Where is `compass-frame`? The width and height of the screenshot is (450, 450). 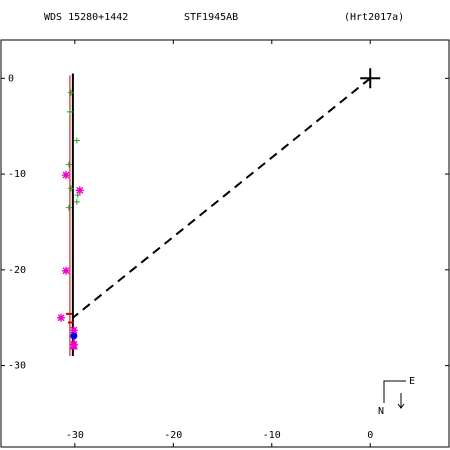 compass-frame is located at coordinates (394, 391).